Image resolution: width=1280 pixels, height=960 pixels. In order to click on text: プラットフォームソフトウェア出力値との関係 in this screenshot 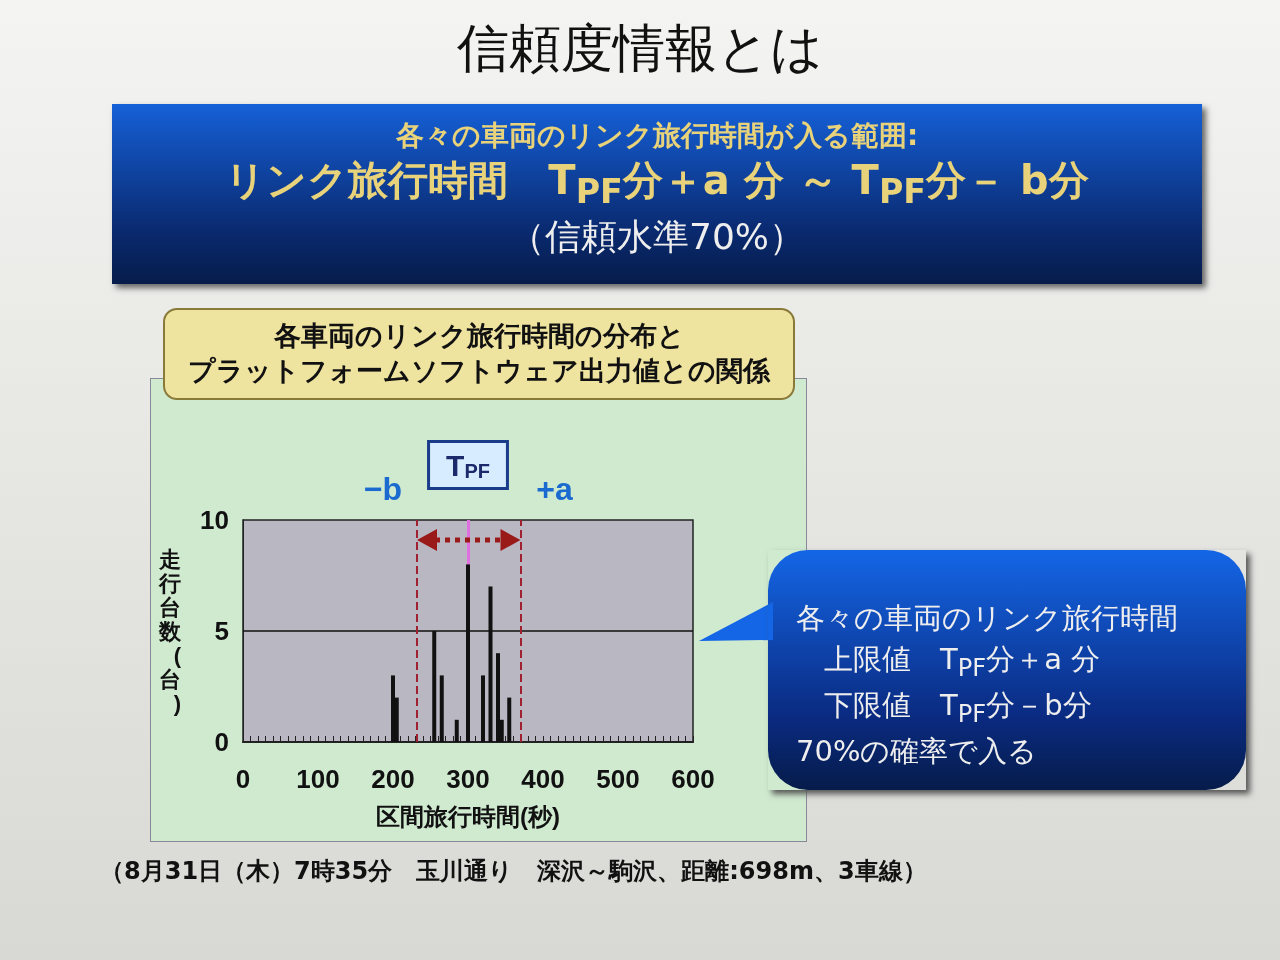, I will do `click(479, 371)`.